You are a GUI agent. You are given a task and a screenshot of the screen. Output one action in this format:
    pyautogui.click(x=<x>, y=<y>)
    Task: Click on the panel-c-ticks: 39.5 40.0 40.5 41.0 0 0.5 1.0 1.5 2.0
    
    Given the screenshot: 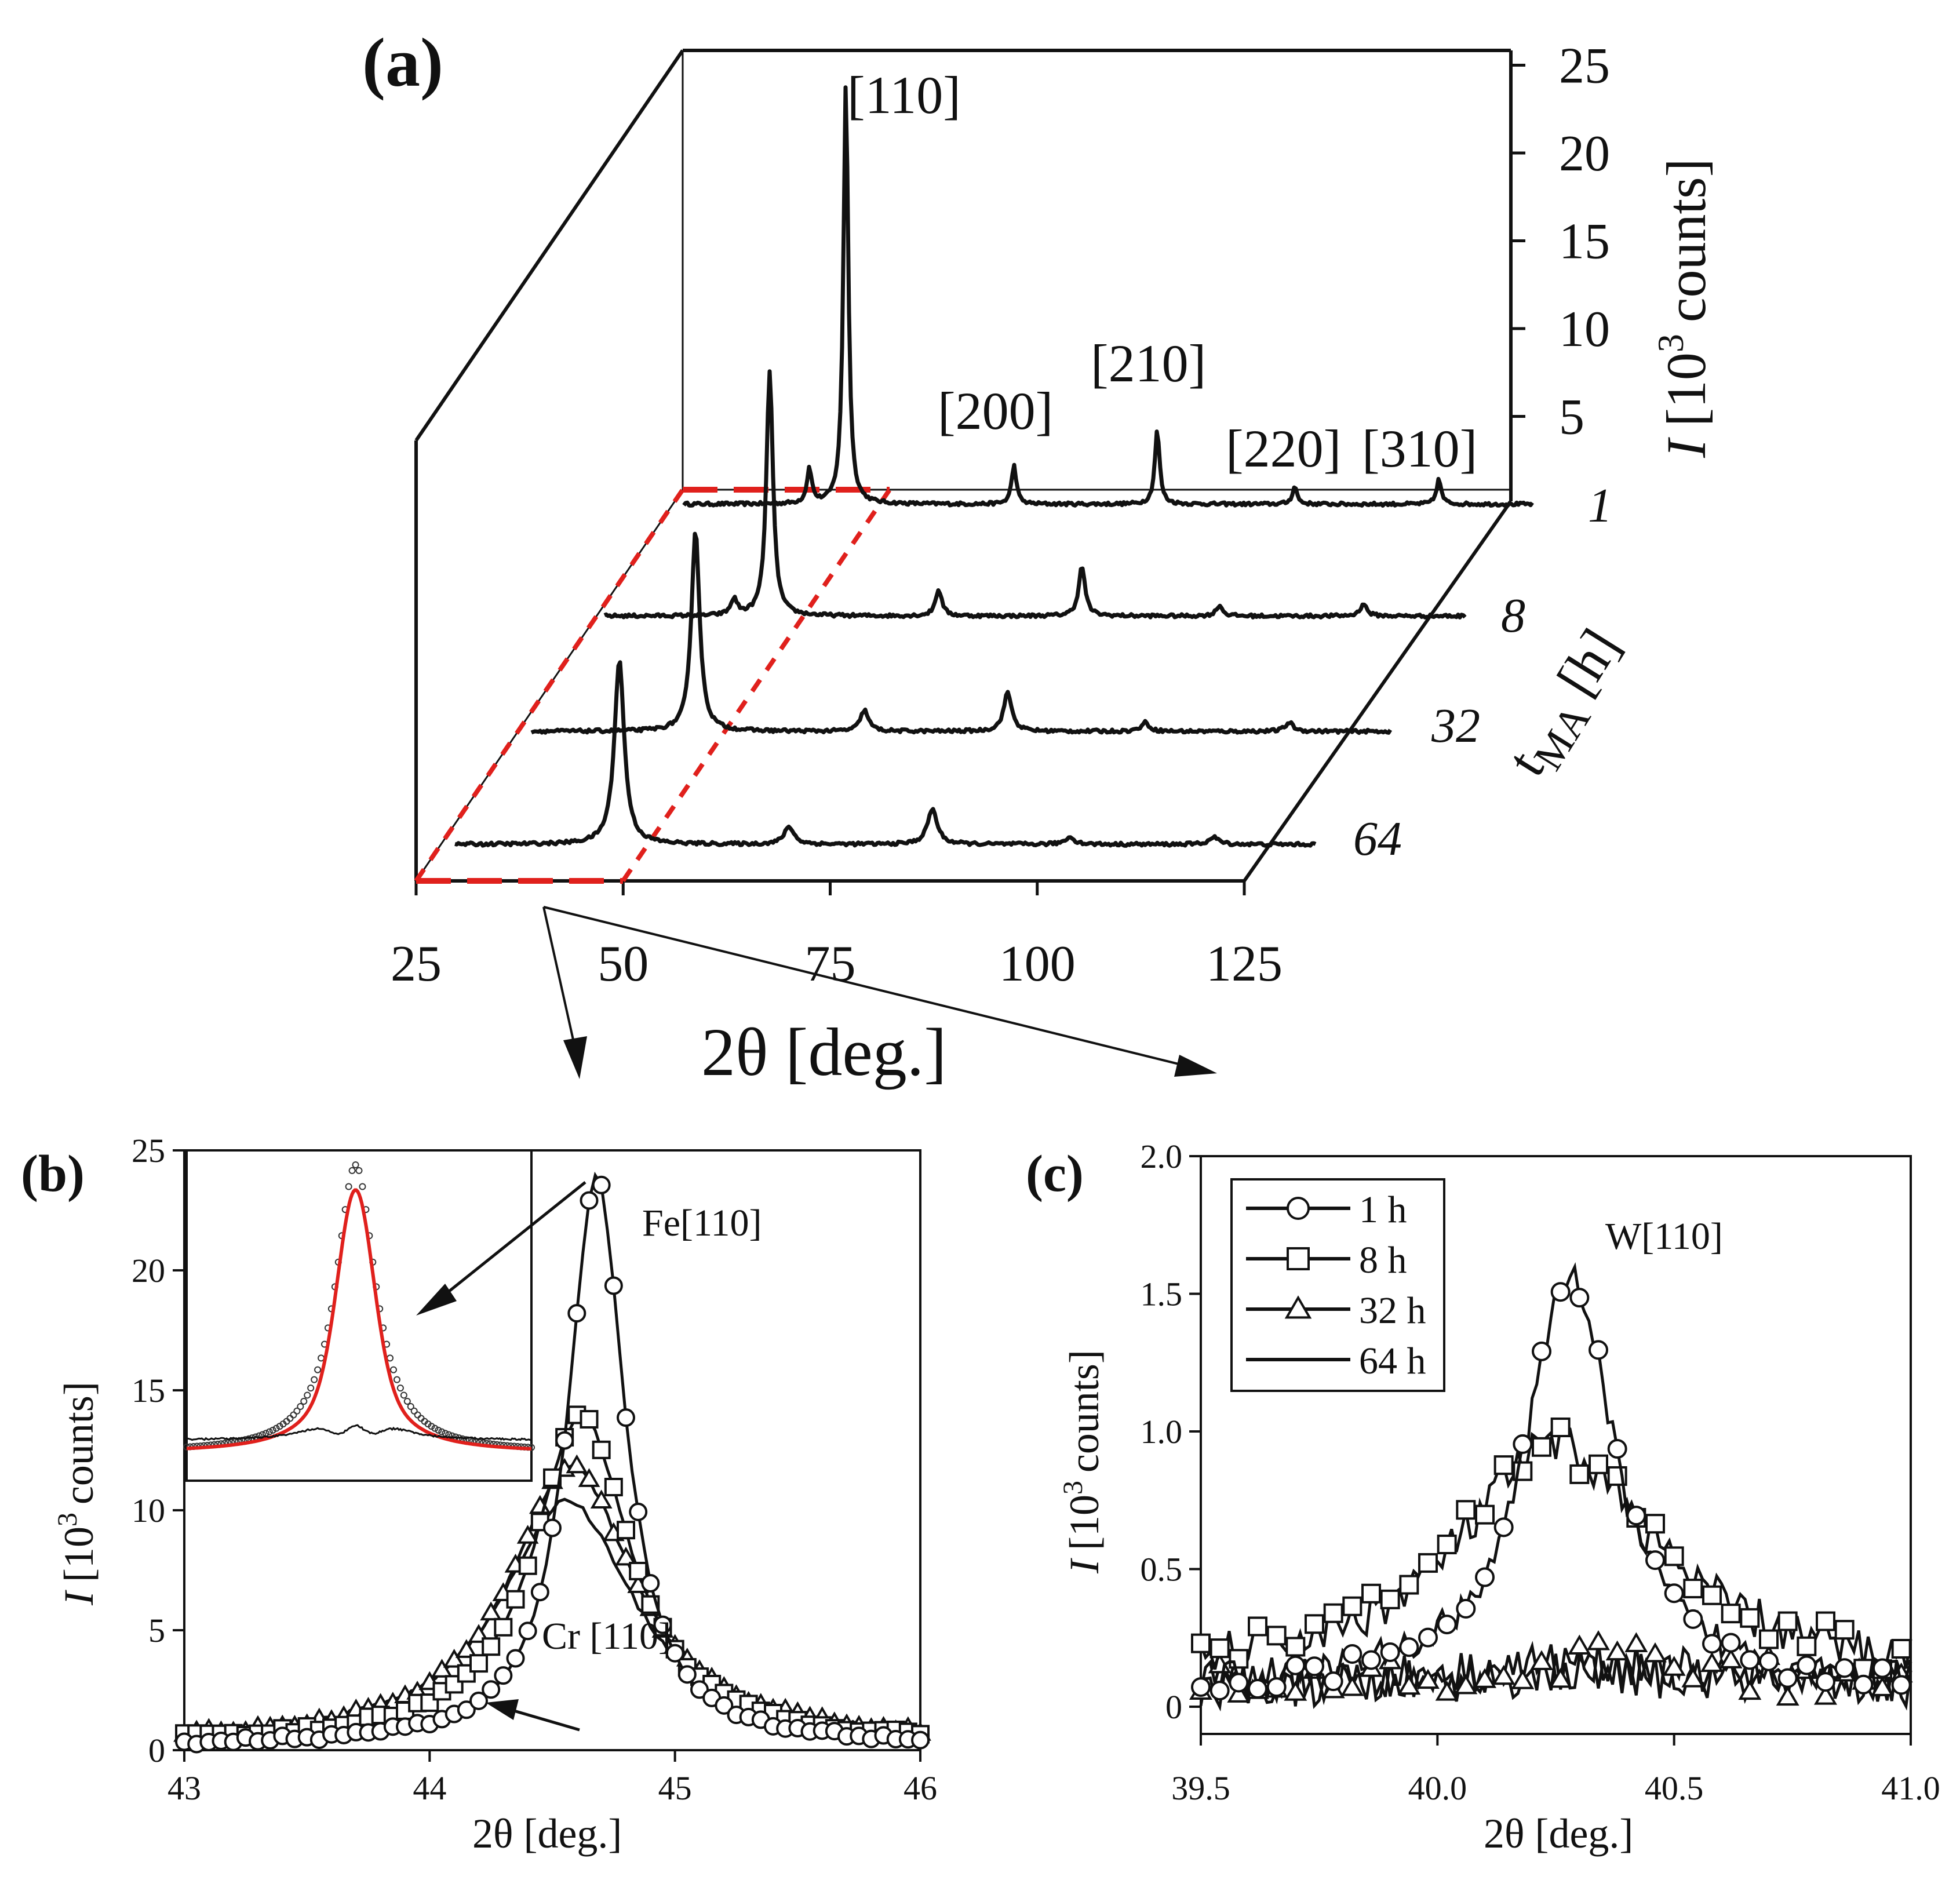 What is the action you would take?
    pyautogui.click(x=1540, y=1472)
    